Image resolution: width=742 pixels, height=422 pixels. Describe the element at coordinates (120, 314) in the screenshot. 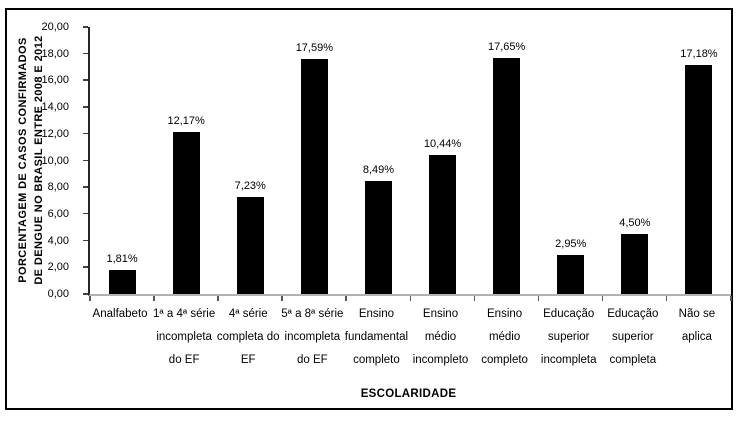

I see `x-category-label-line: Analfabeto` at that location.